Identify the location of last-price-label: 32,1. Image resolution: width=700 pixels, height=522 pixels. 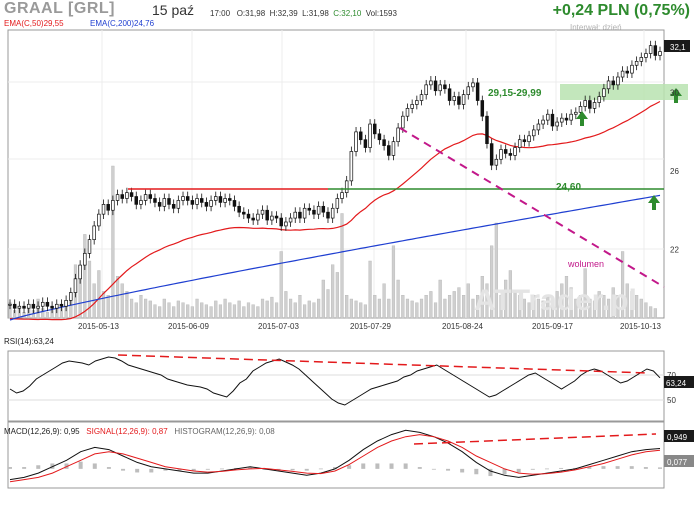
(678, 47).